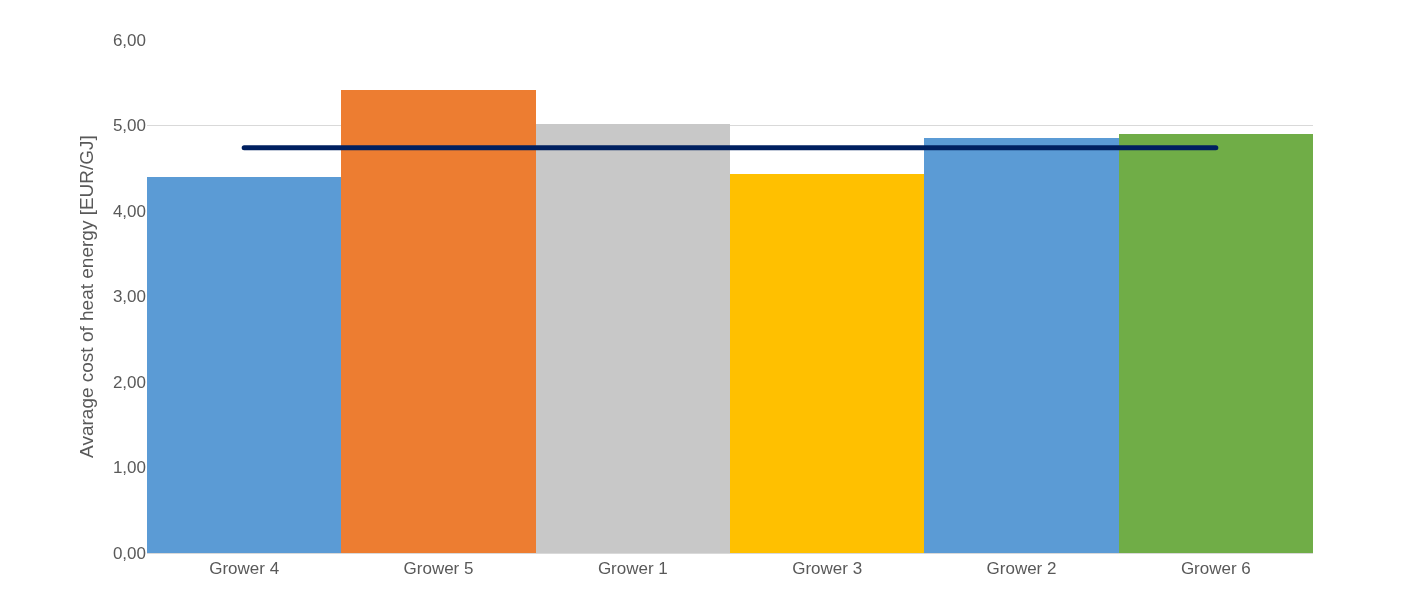 This screenshot has height=607, width=1401. Describe the element at coordinates (129, 382) in the screenshot. I see `y-tick-label: 2,00` at that location.